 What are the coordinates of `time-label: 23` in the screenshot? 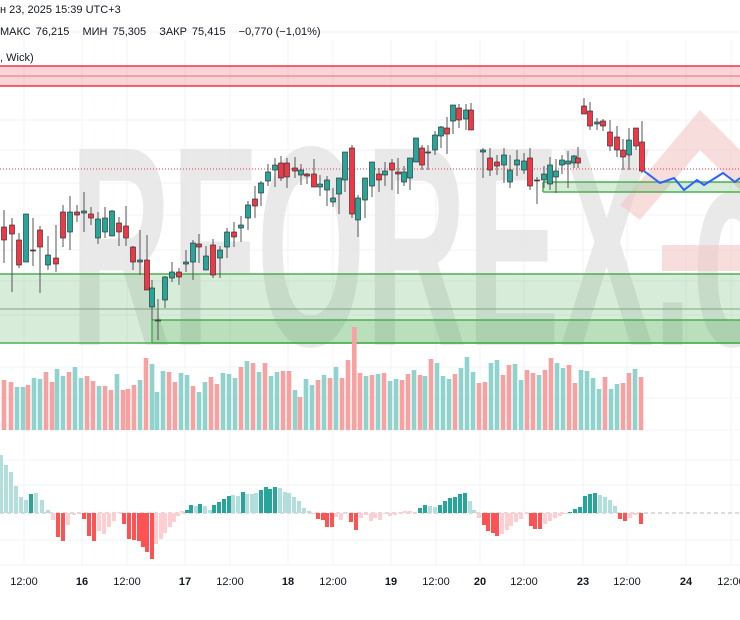 It's located at (583, 582).